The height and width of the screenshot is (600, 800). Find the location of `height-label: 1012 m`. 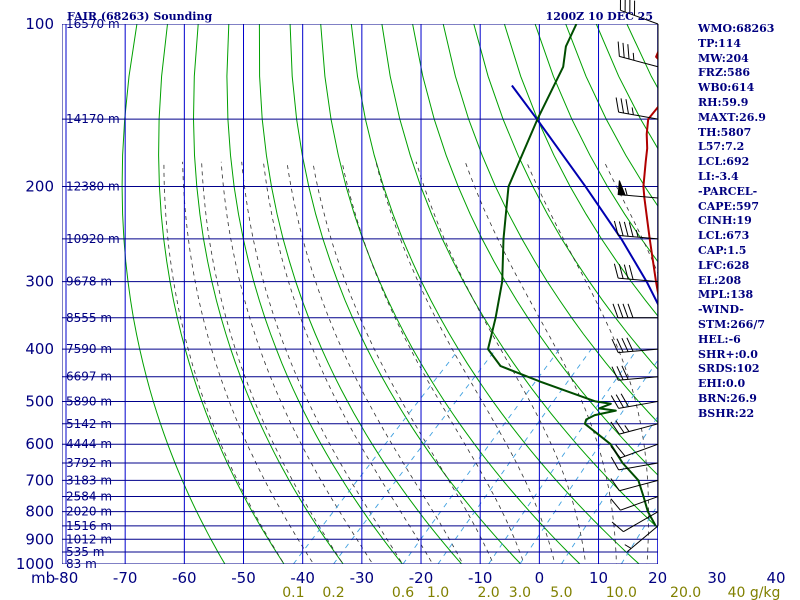

height-label: 1012 m is located at coordinates (89, 539).